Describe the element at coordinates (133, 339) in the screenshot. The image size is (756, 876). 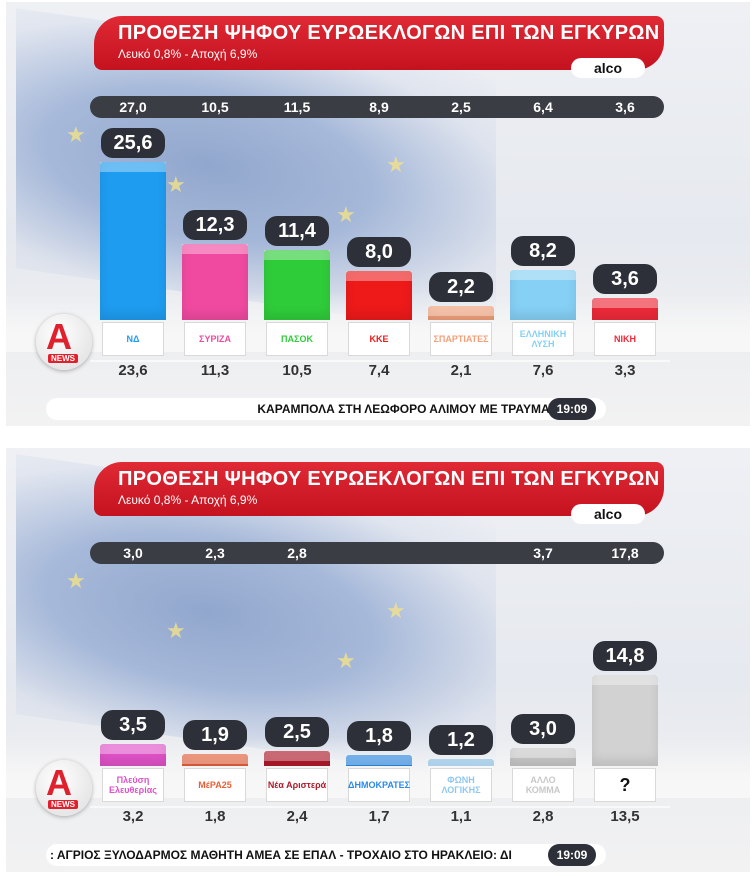
I see `party-logo: ΝΔ` at that location.